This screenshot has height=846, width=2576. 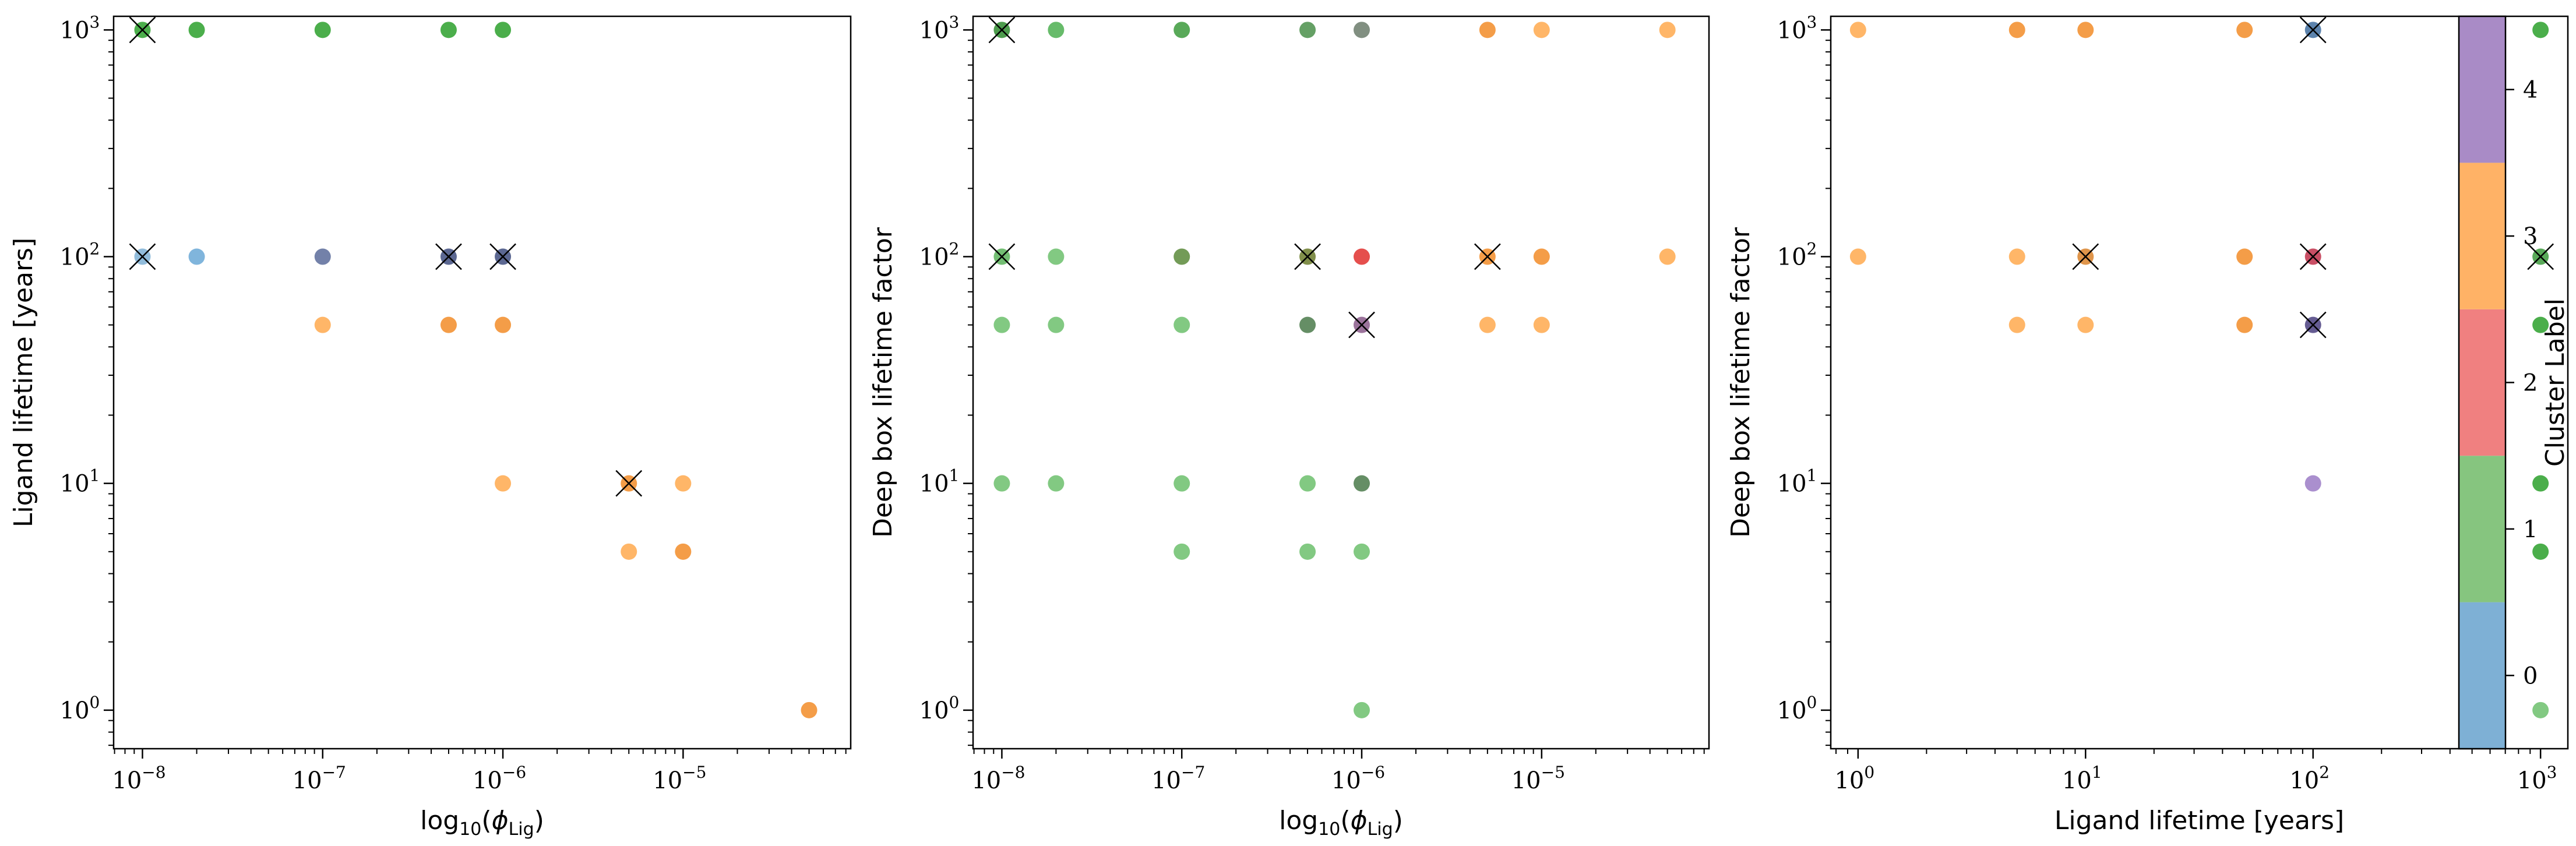 What do you see at coordinates (2531, 383) in the screenshot?
I see `colorbar-tick-label: 2` at bounding box center [2531, 383].